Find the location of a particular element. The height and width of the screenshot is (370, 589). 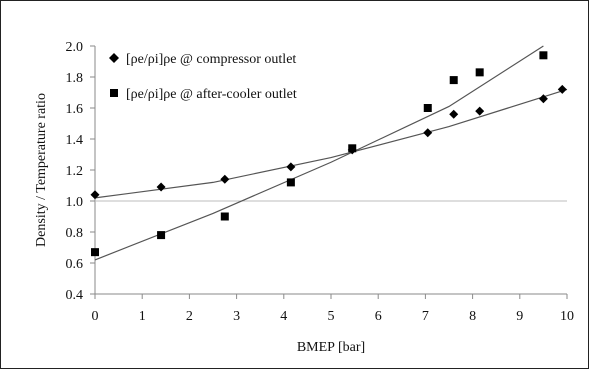

x-tick-label: 2 is located at coordinates (189, 316).